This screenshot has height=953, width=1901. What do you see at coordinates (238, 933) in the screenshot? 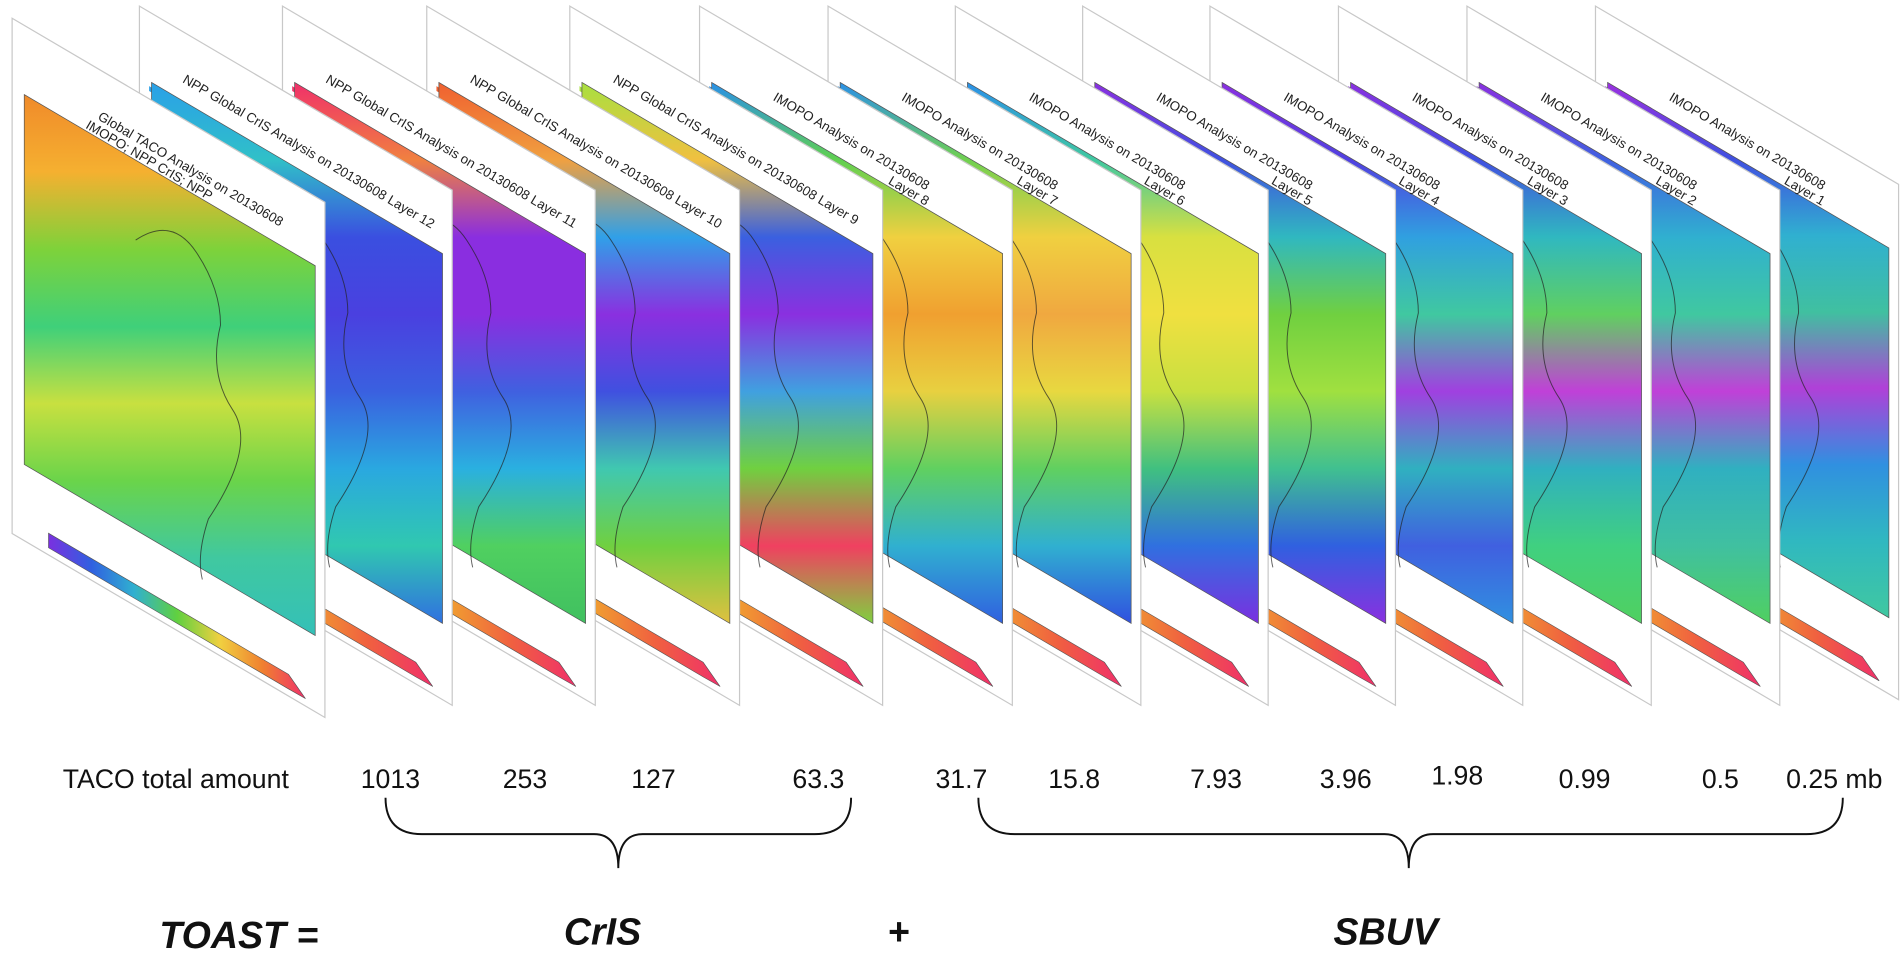
I see `formula-lhs: TOAST =` at bounding box center [238, 933].